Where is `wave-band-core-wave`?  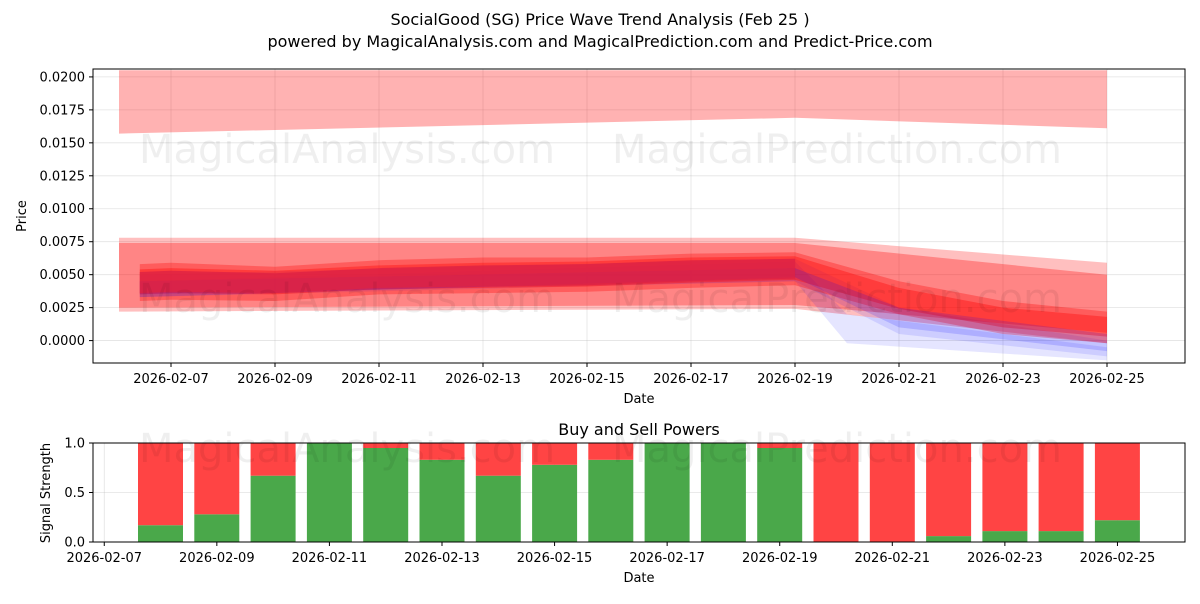 wave-band-core-wave is located at coordinates (467, 276).